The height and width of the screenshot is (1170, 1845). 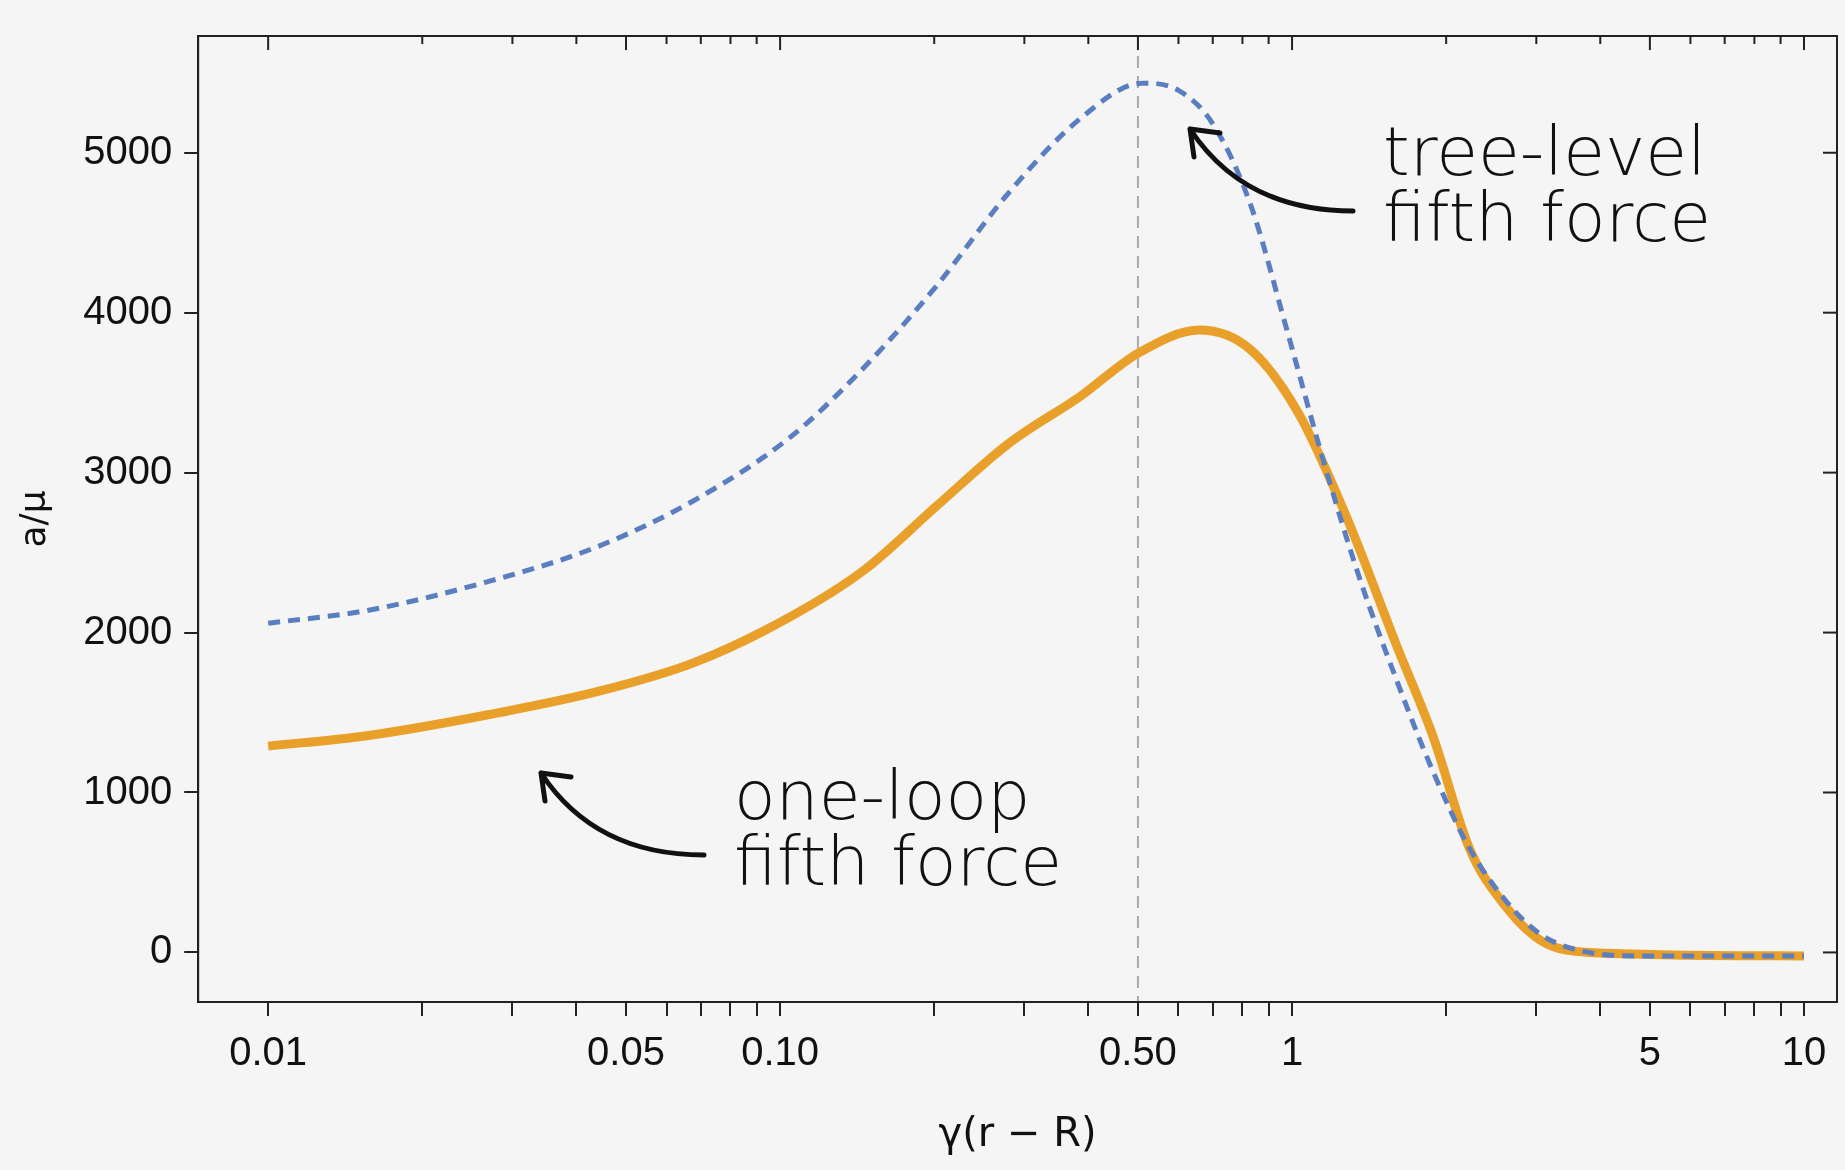 What do you see at coordinates (128, 629) in the screenshot?
I see `y-tick-label: 2000` at bounding box center [128, 629].